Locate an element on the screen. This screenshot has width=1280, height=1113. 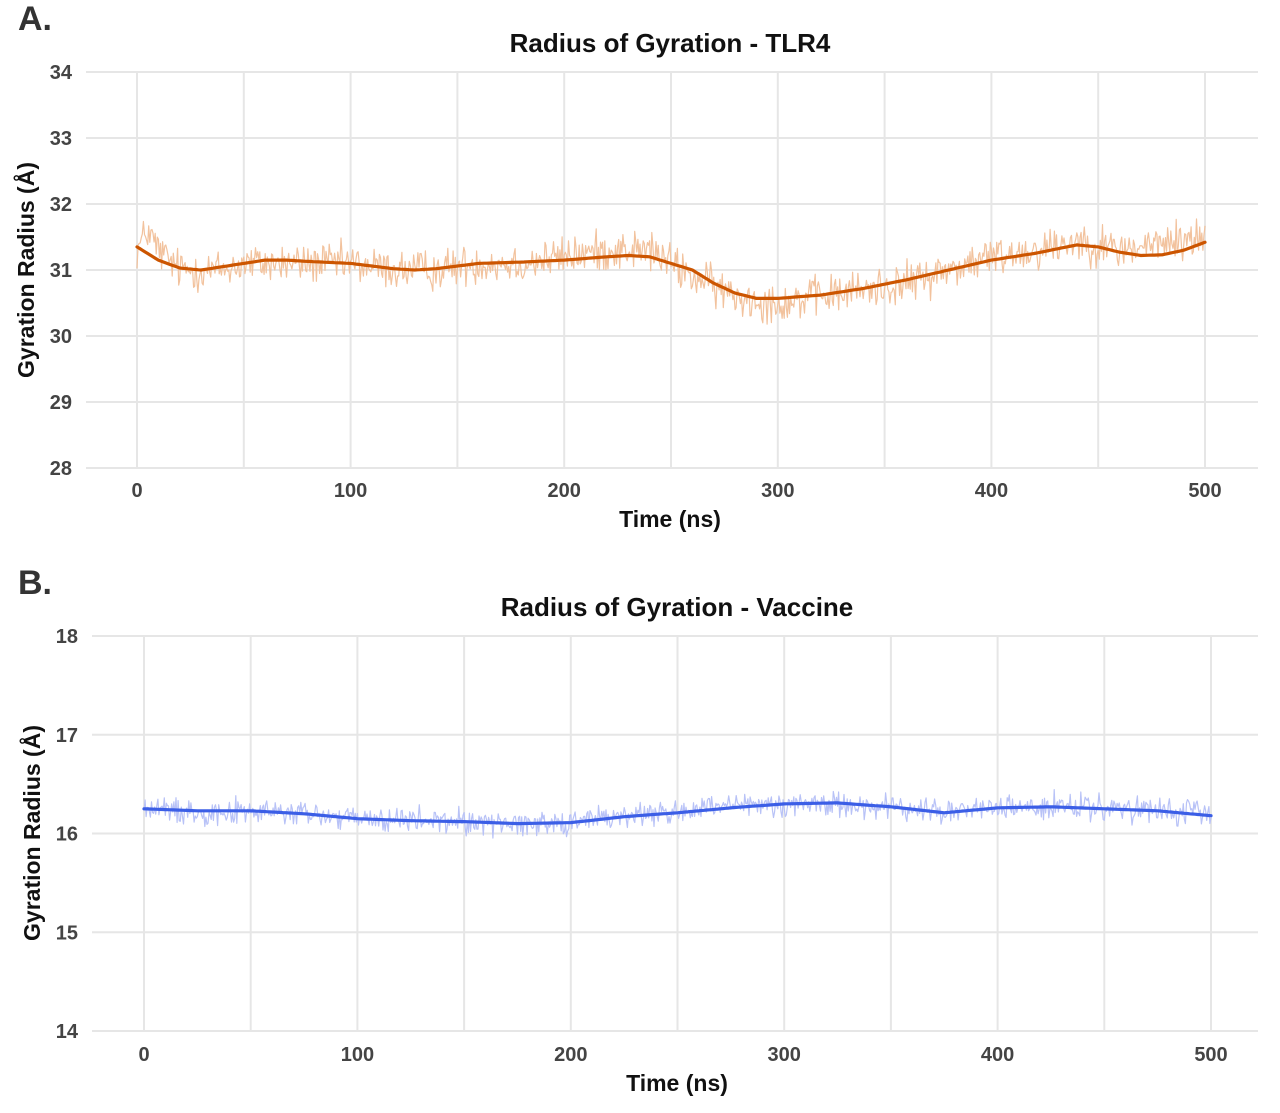
panel-b-x-ticks: 0 100 200 300 400 500 is located at coordinates (682, 1055).